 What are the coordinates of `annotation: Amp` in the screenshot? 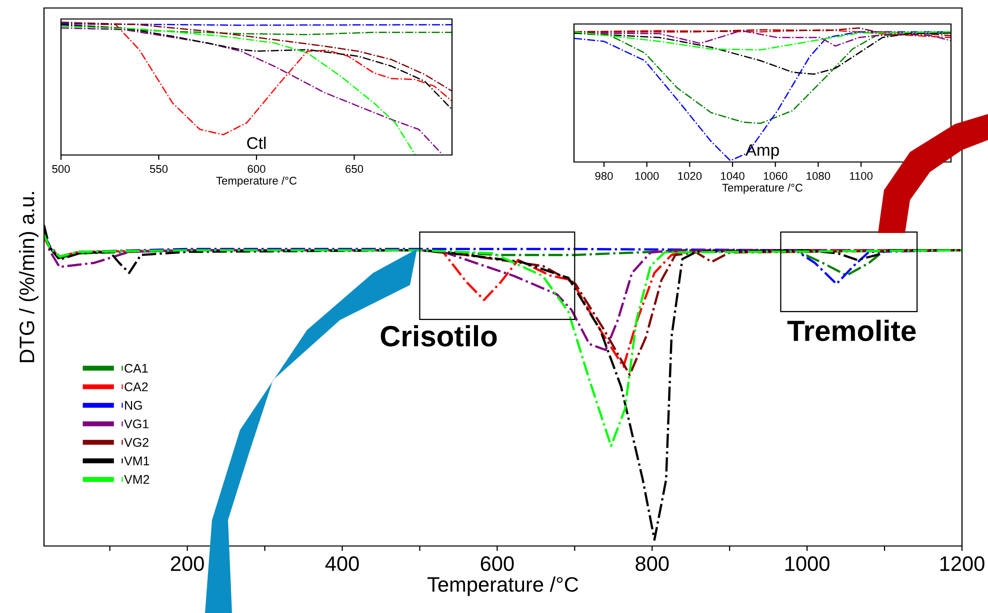 It's located at (762, 152).